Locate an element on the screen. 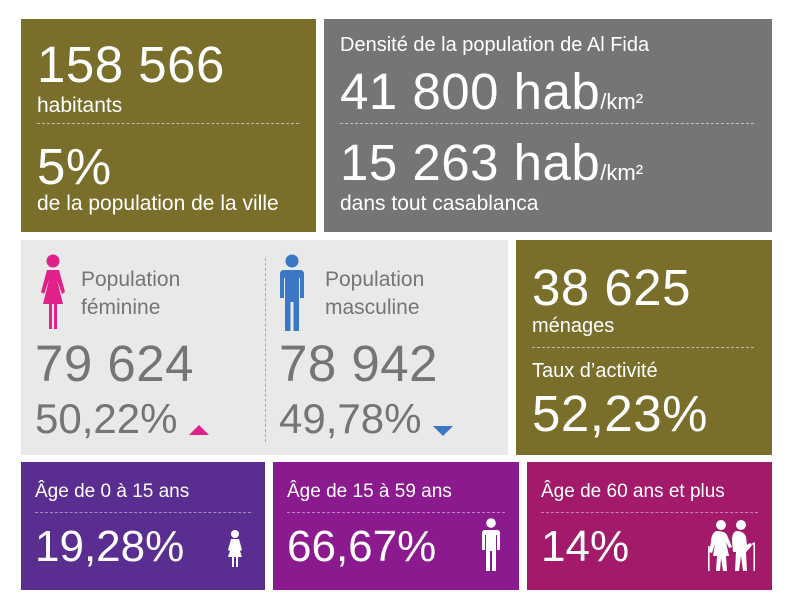 The width and height of the screenshot is (792, 612). female-count: 79 624 is located at coordinates (114, 363).